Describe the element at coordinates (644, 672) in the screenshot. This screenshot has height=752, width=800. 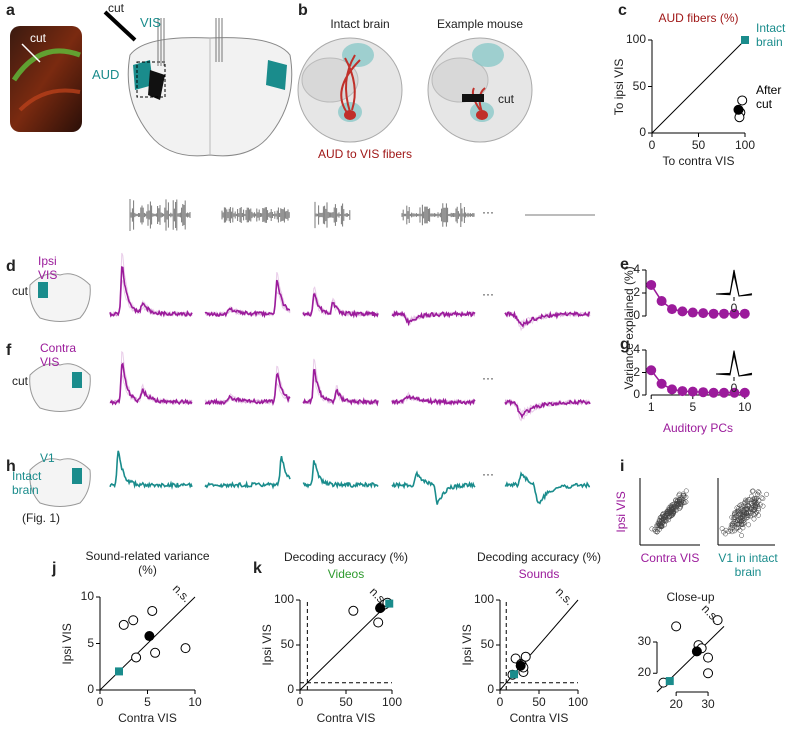
I see `y-tick-label: 20` at that location.